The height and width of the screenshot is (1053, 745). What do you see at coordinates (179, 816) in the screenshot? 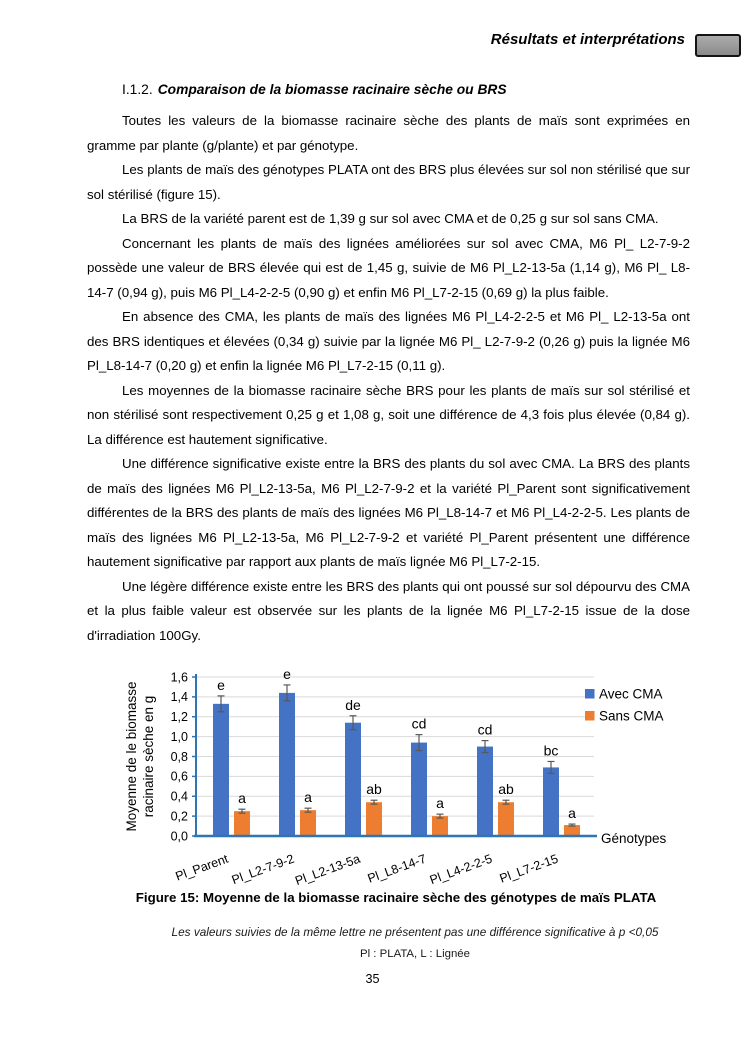
I see `y-tick-label: 0,2` at bounding box center [179, 816].